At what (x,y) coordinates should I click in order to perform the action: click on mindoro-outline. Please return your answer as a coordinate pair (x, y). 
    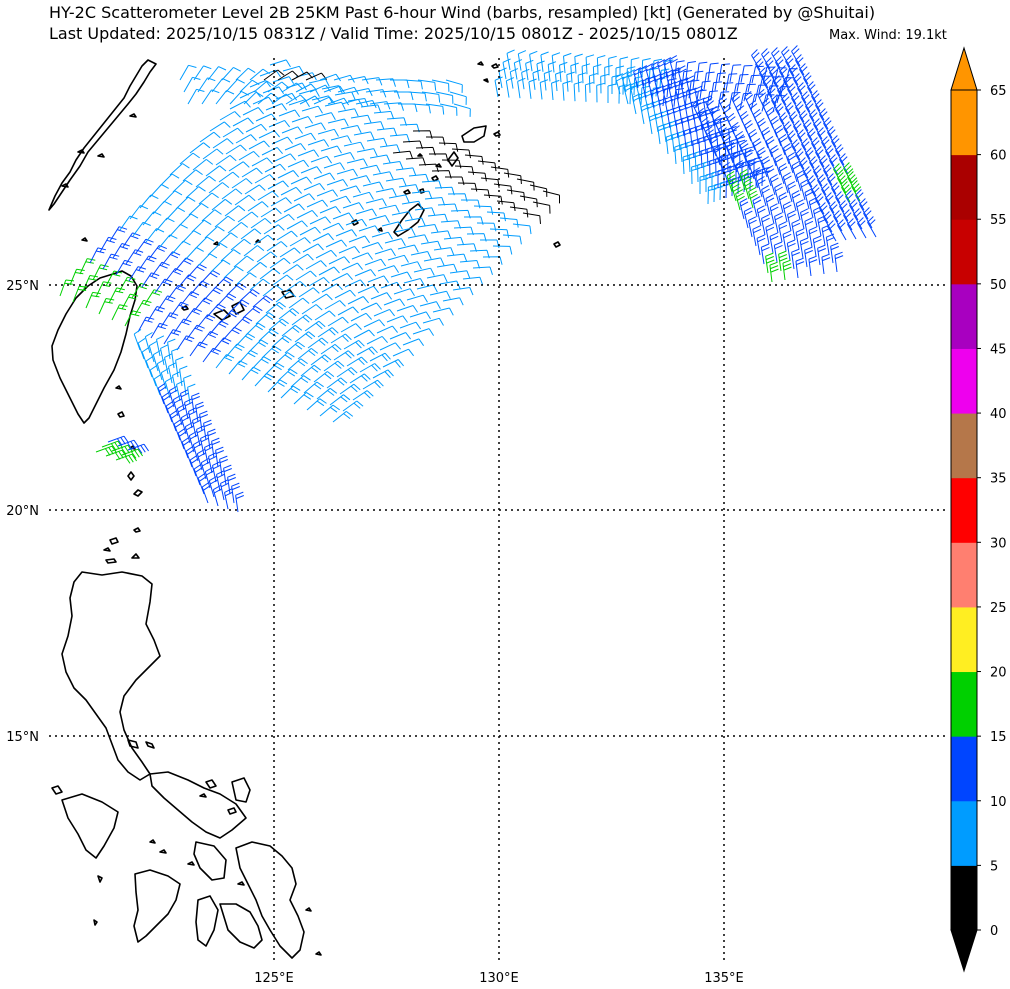
    Looking at the image, I should click on (90, 826).